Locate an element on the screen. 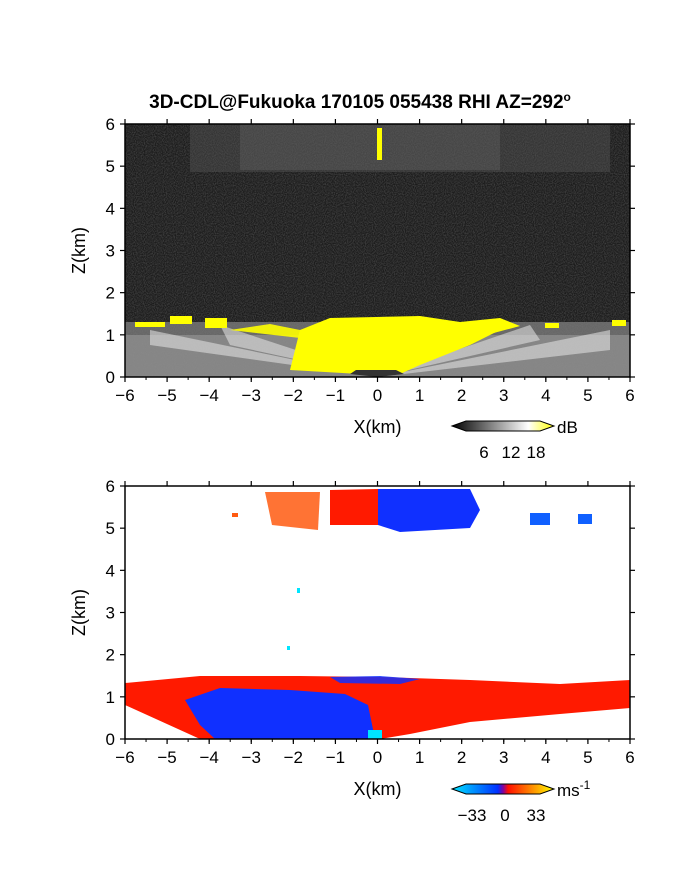 The width and height of the screenshot is (680, 880). chart-title: 3D-CDL@Fukuoka 170105 055438 RHI AZ=292o is located at coordinates (360, 101).